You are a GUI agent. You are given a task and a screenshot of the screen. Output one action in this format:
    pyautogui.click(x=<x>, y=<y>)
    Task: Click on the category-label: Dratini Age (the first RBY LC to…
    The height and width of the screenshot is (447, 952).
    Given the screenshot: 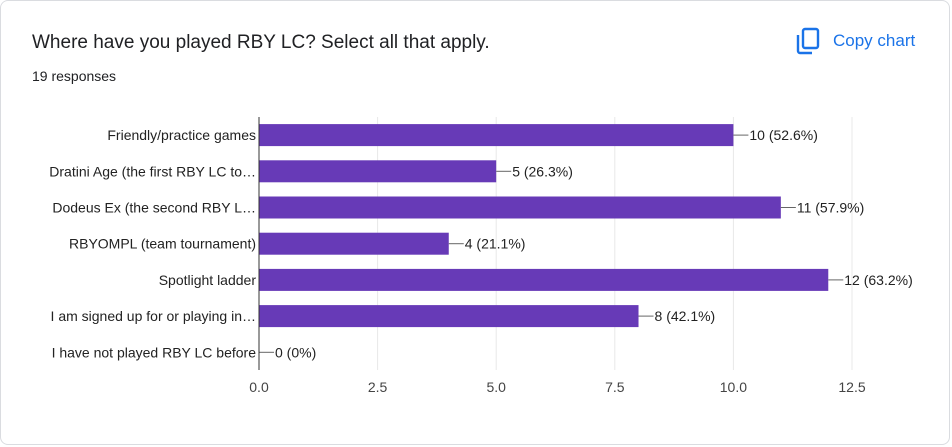 What is the action you would take?
    pyautogui.click(x=152, y=171)
    